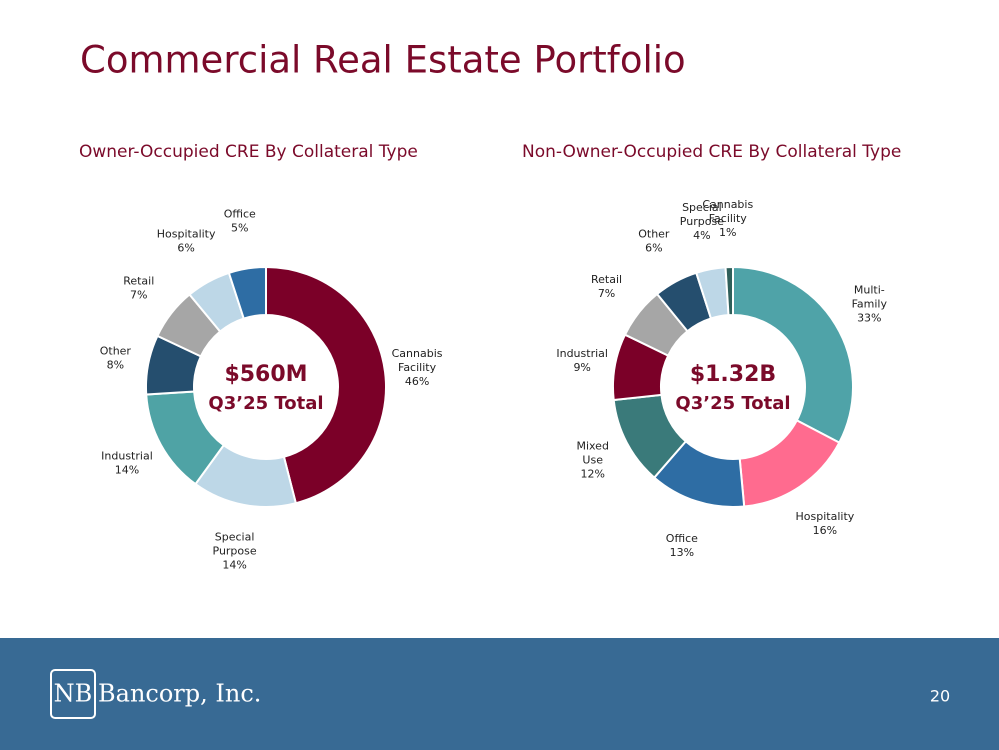  I want to click on logo-box, so click(73, 694).